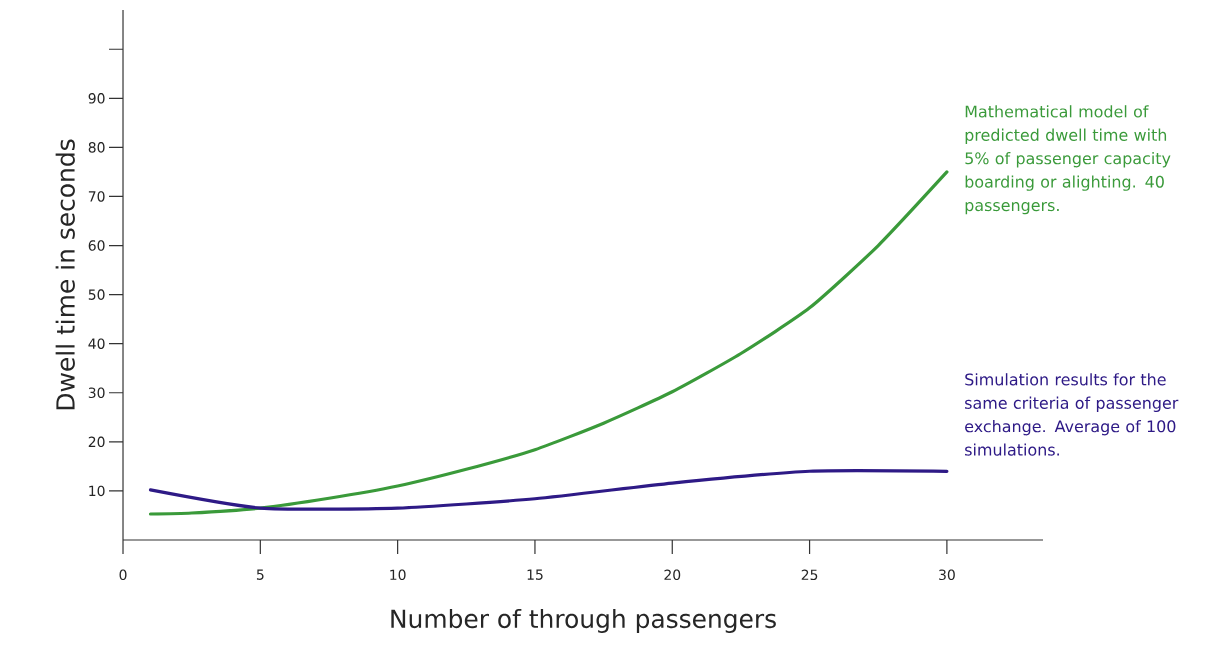 This screenshot has width=1228, height=661. I want to click on y-tick-label: 30, so click(96, 393).